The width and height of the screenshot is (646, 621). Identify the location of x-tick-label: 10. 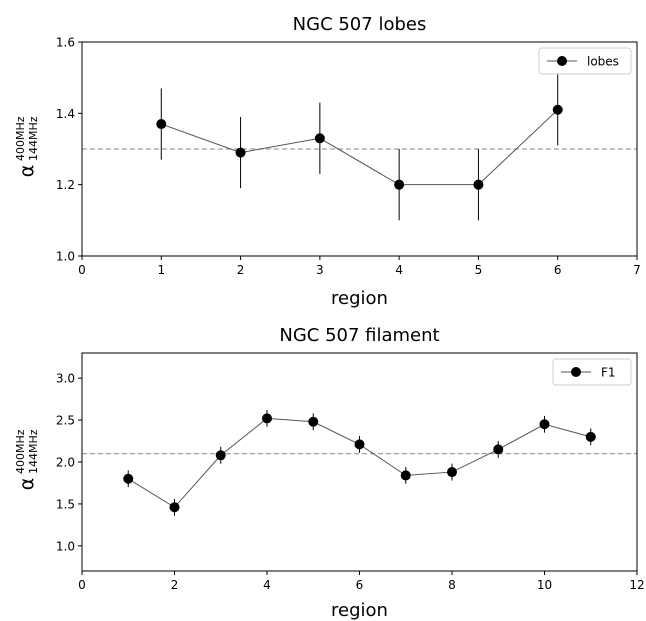
(544, 585).